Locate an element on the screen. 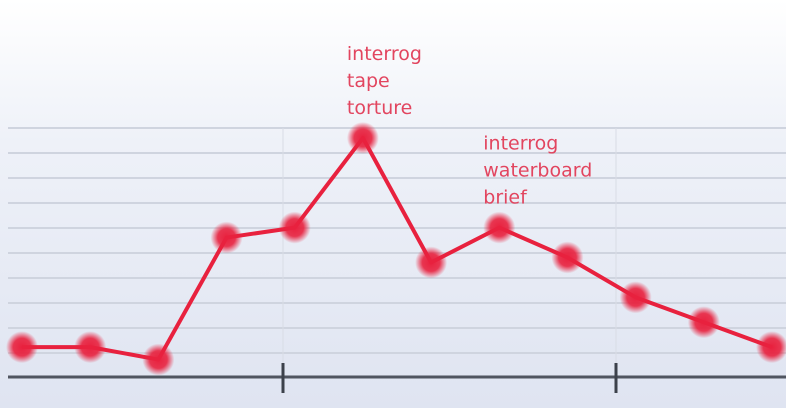  annotation-line: waterboard is located at coordinates (537, 171).